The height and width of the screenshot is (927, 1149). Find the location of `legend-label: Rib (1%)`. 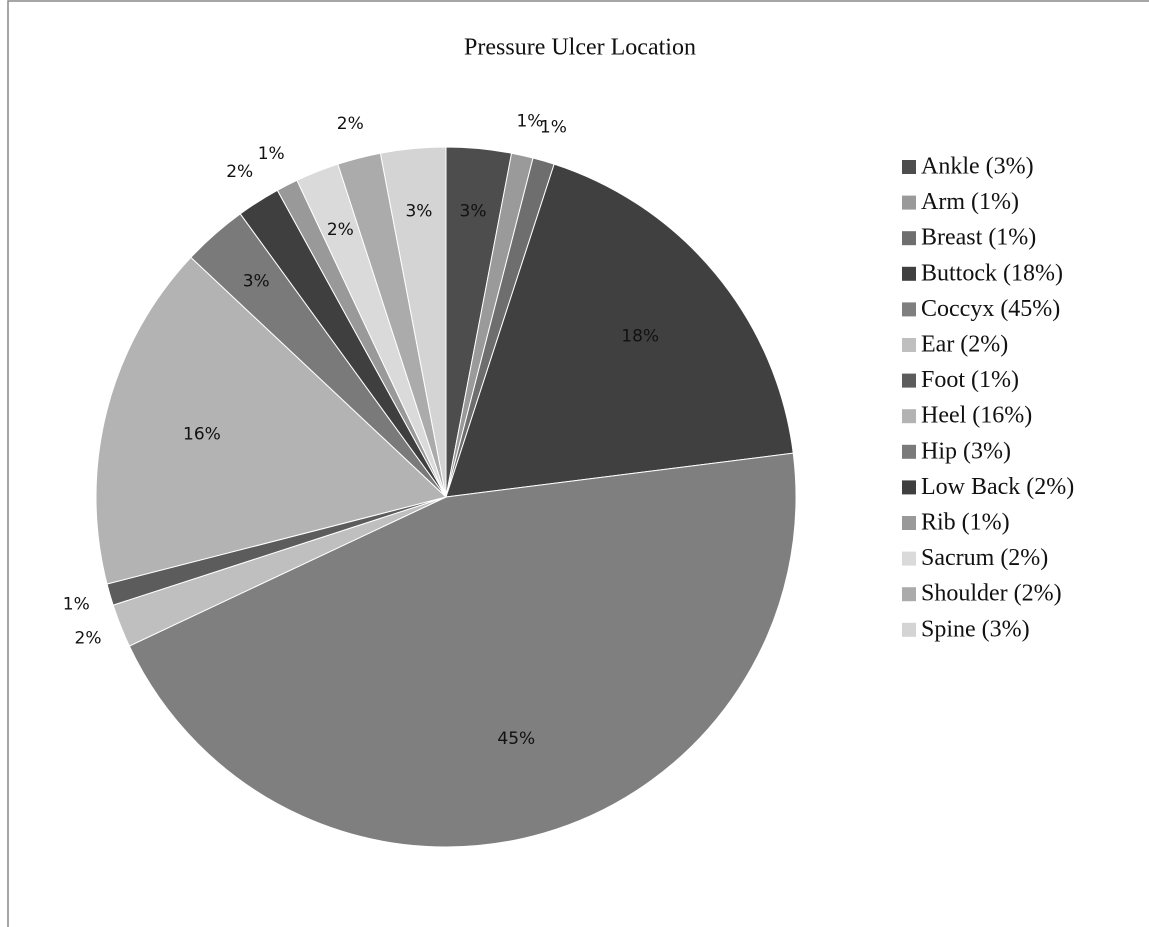

legend-label: Rib (1%) is located at coordinates (965, 523).